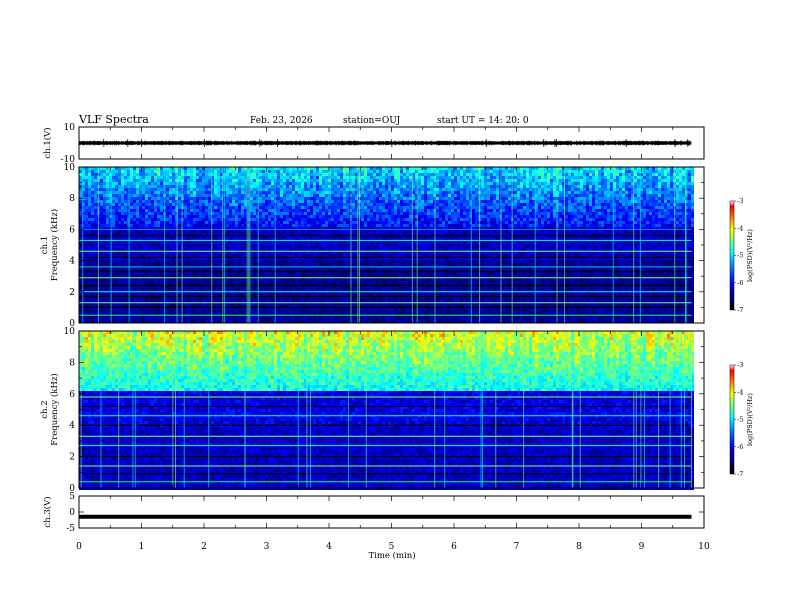  I want to click on ch1-waveform, so click(385, 143).